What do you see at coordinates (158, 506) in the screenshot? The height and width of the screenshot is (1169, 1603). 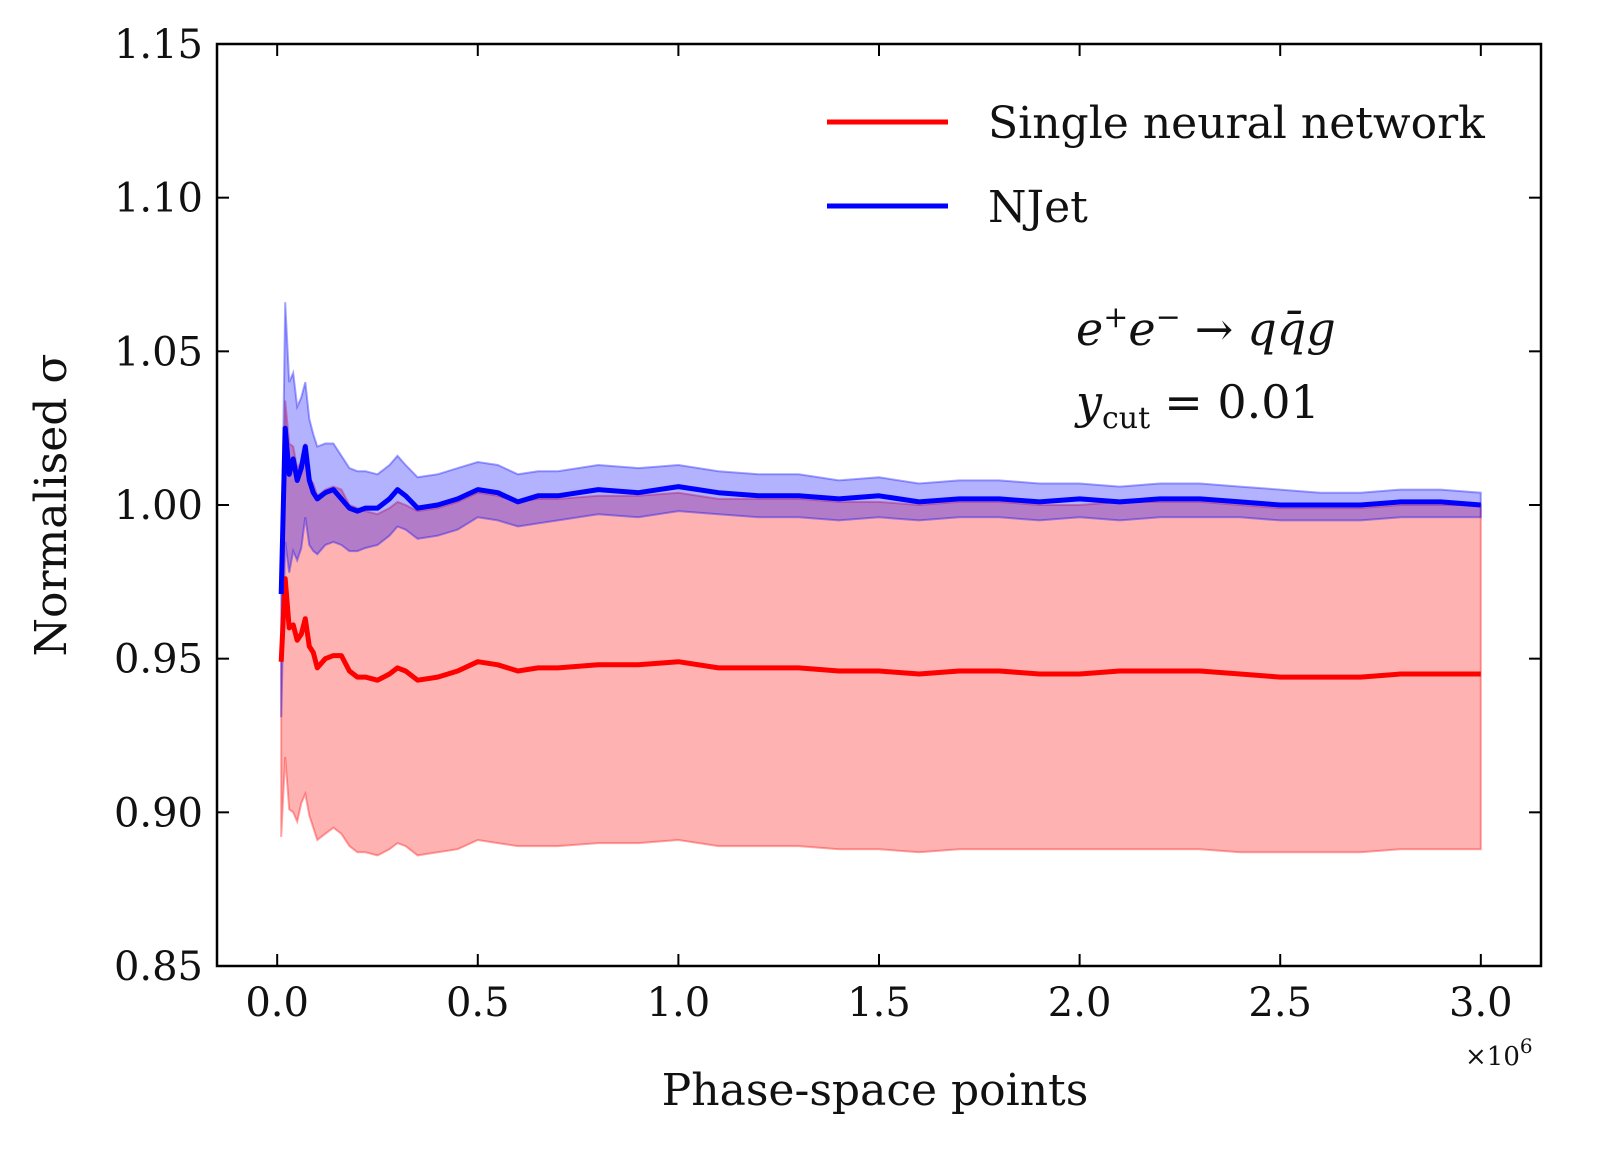 I see `y-tick-label: 1.00` at bounding box center [158, 506].